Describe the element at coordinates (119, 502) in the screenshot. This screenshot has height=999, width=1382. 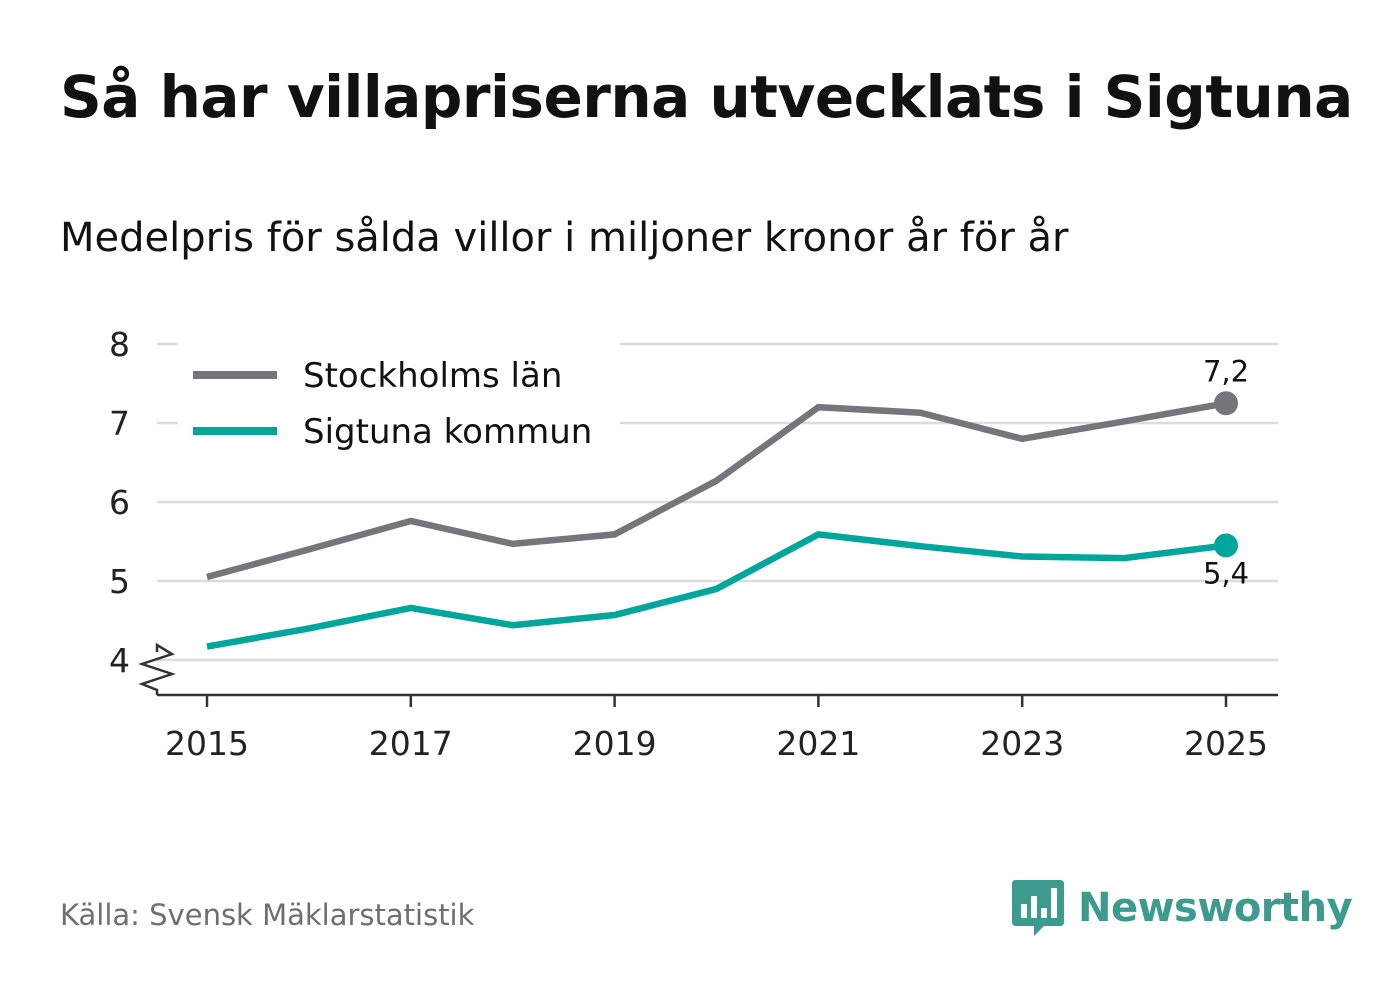
I see `y-tick-label: 6` at that location.